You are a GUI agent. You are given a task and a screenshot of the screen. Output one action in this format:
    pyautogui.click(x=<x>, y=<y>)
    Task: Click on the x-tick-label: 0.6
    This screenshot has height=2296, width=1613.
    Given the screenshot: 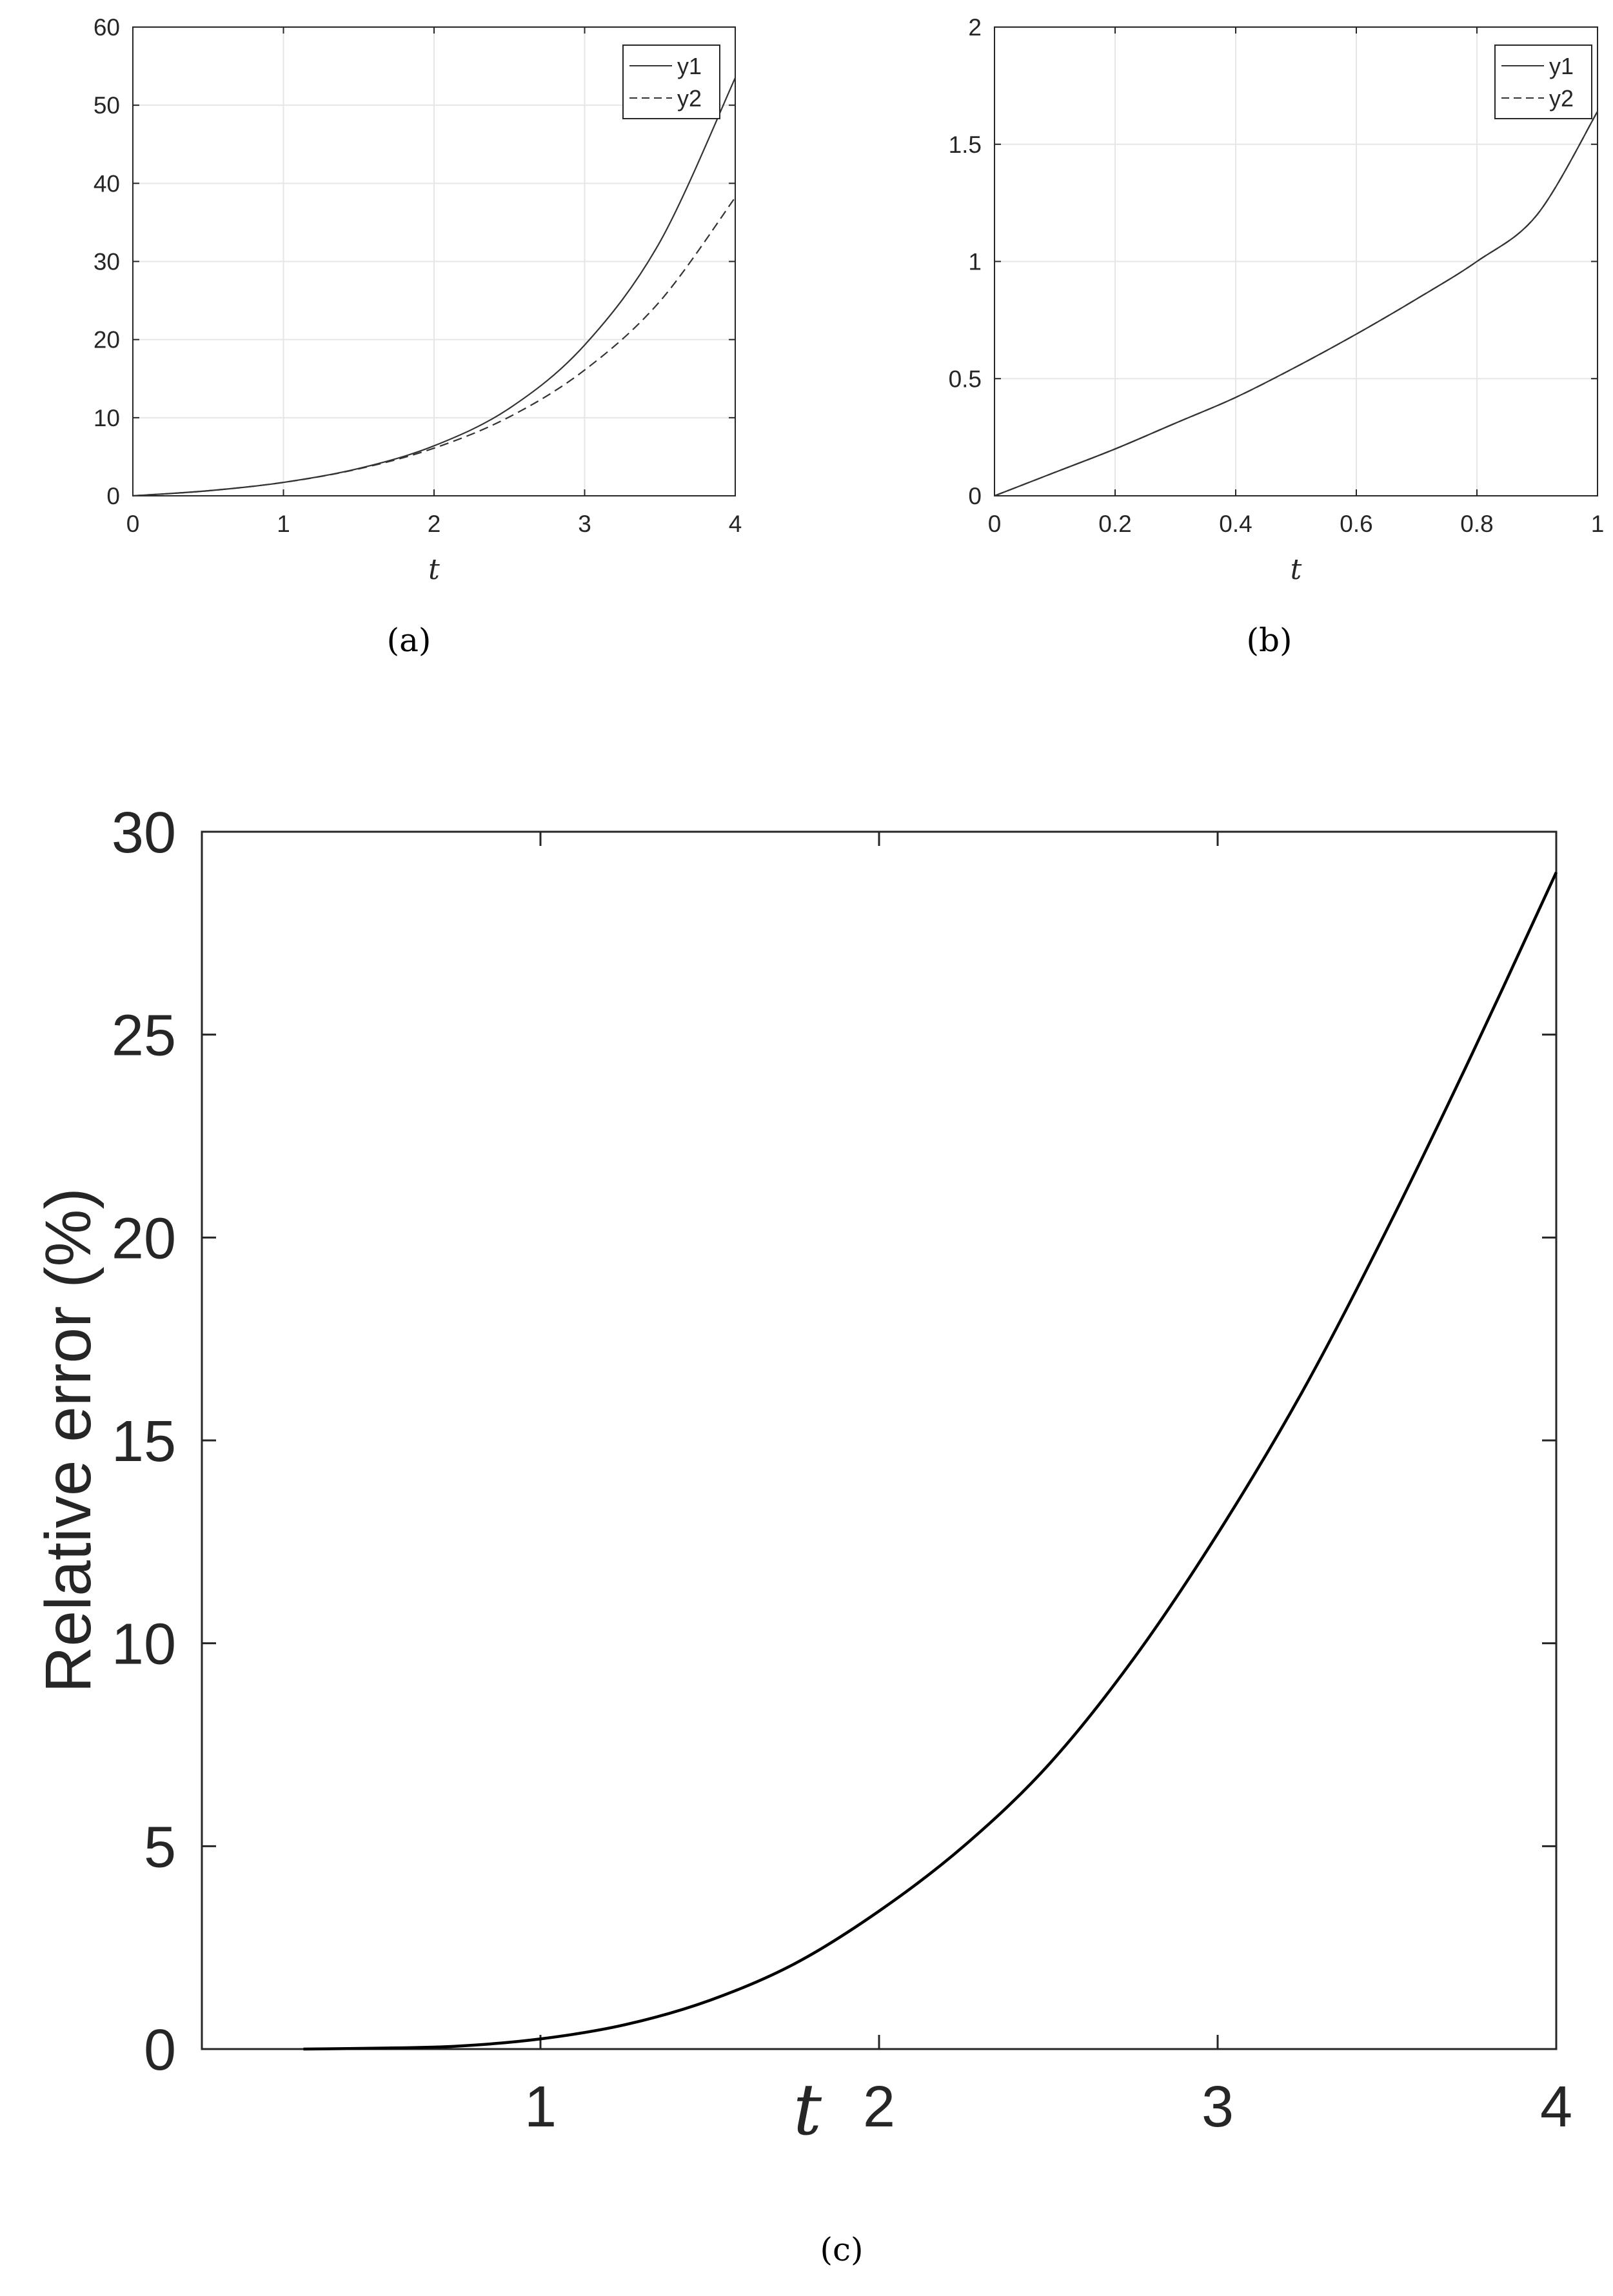 What is the action you would take?
    pyautogui.click(x=1356, y=524)
    